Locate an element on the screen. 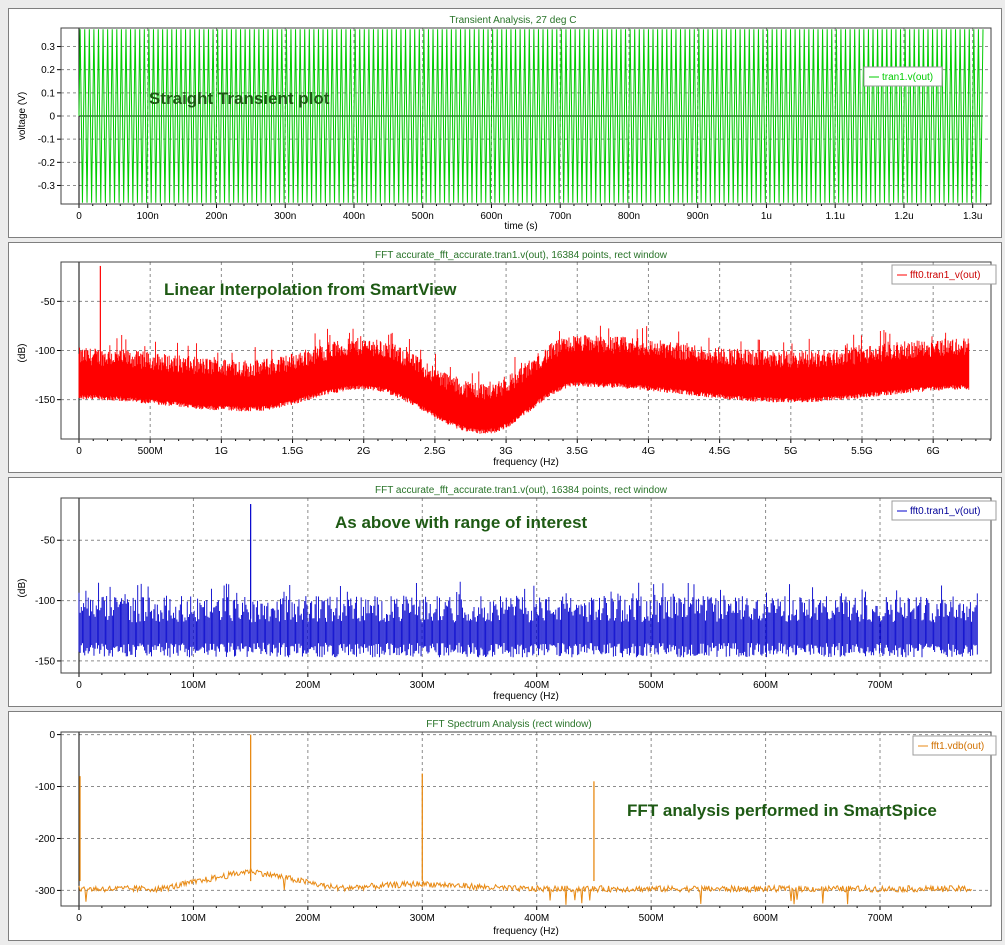 This screenshot has width=1005, height=945. y-tick-label: -0.2 is located at coordinates (47, 163).